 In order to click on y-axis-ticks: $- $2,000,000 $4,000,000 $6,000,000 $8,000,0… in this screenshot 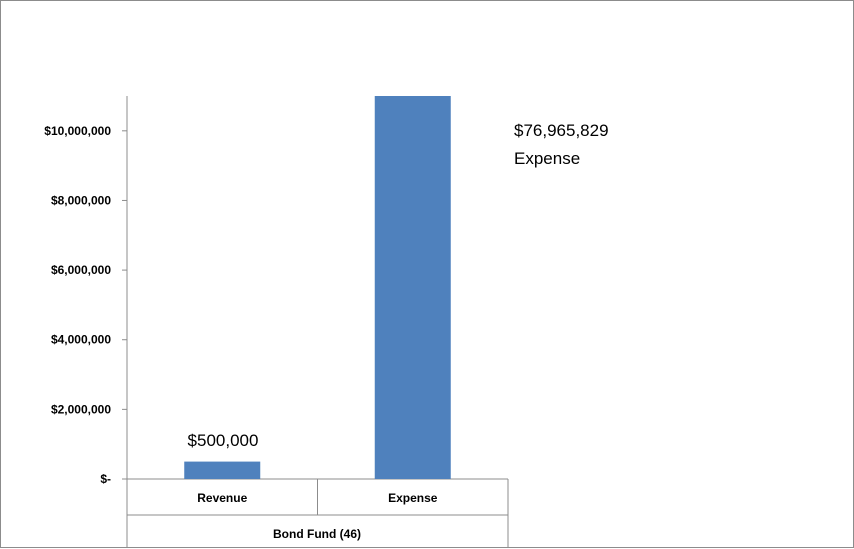, I will do `click(85, 305)`.